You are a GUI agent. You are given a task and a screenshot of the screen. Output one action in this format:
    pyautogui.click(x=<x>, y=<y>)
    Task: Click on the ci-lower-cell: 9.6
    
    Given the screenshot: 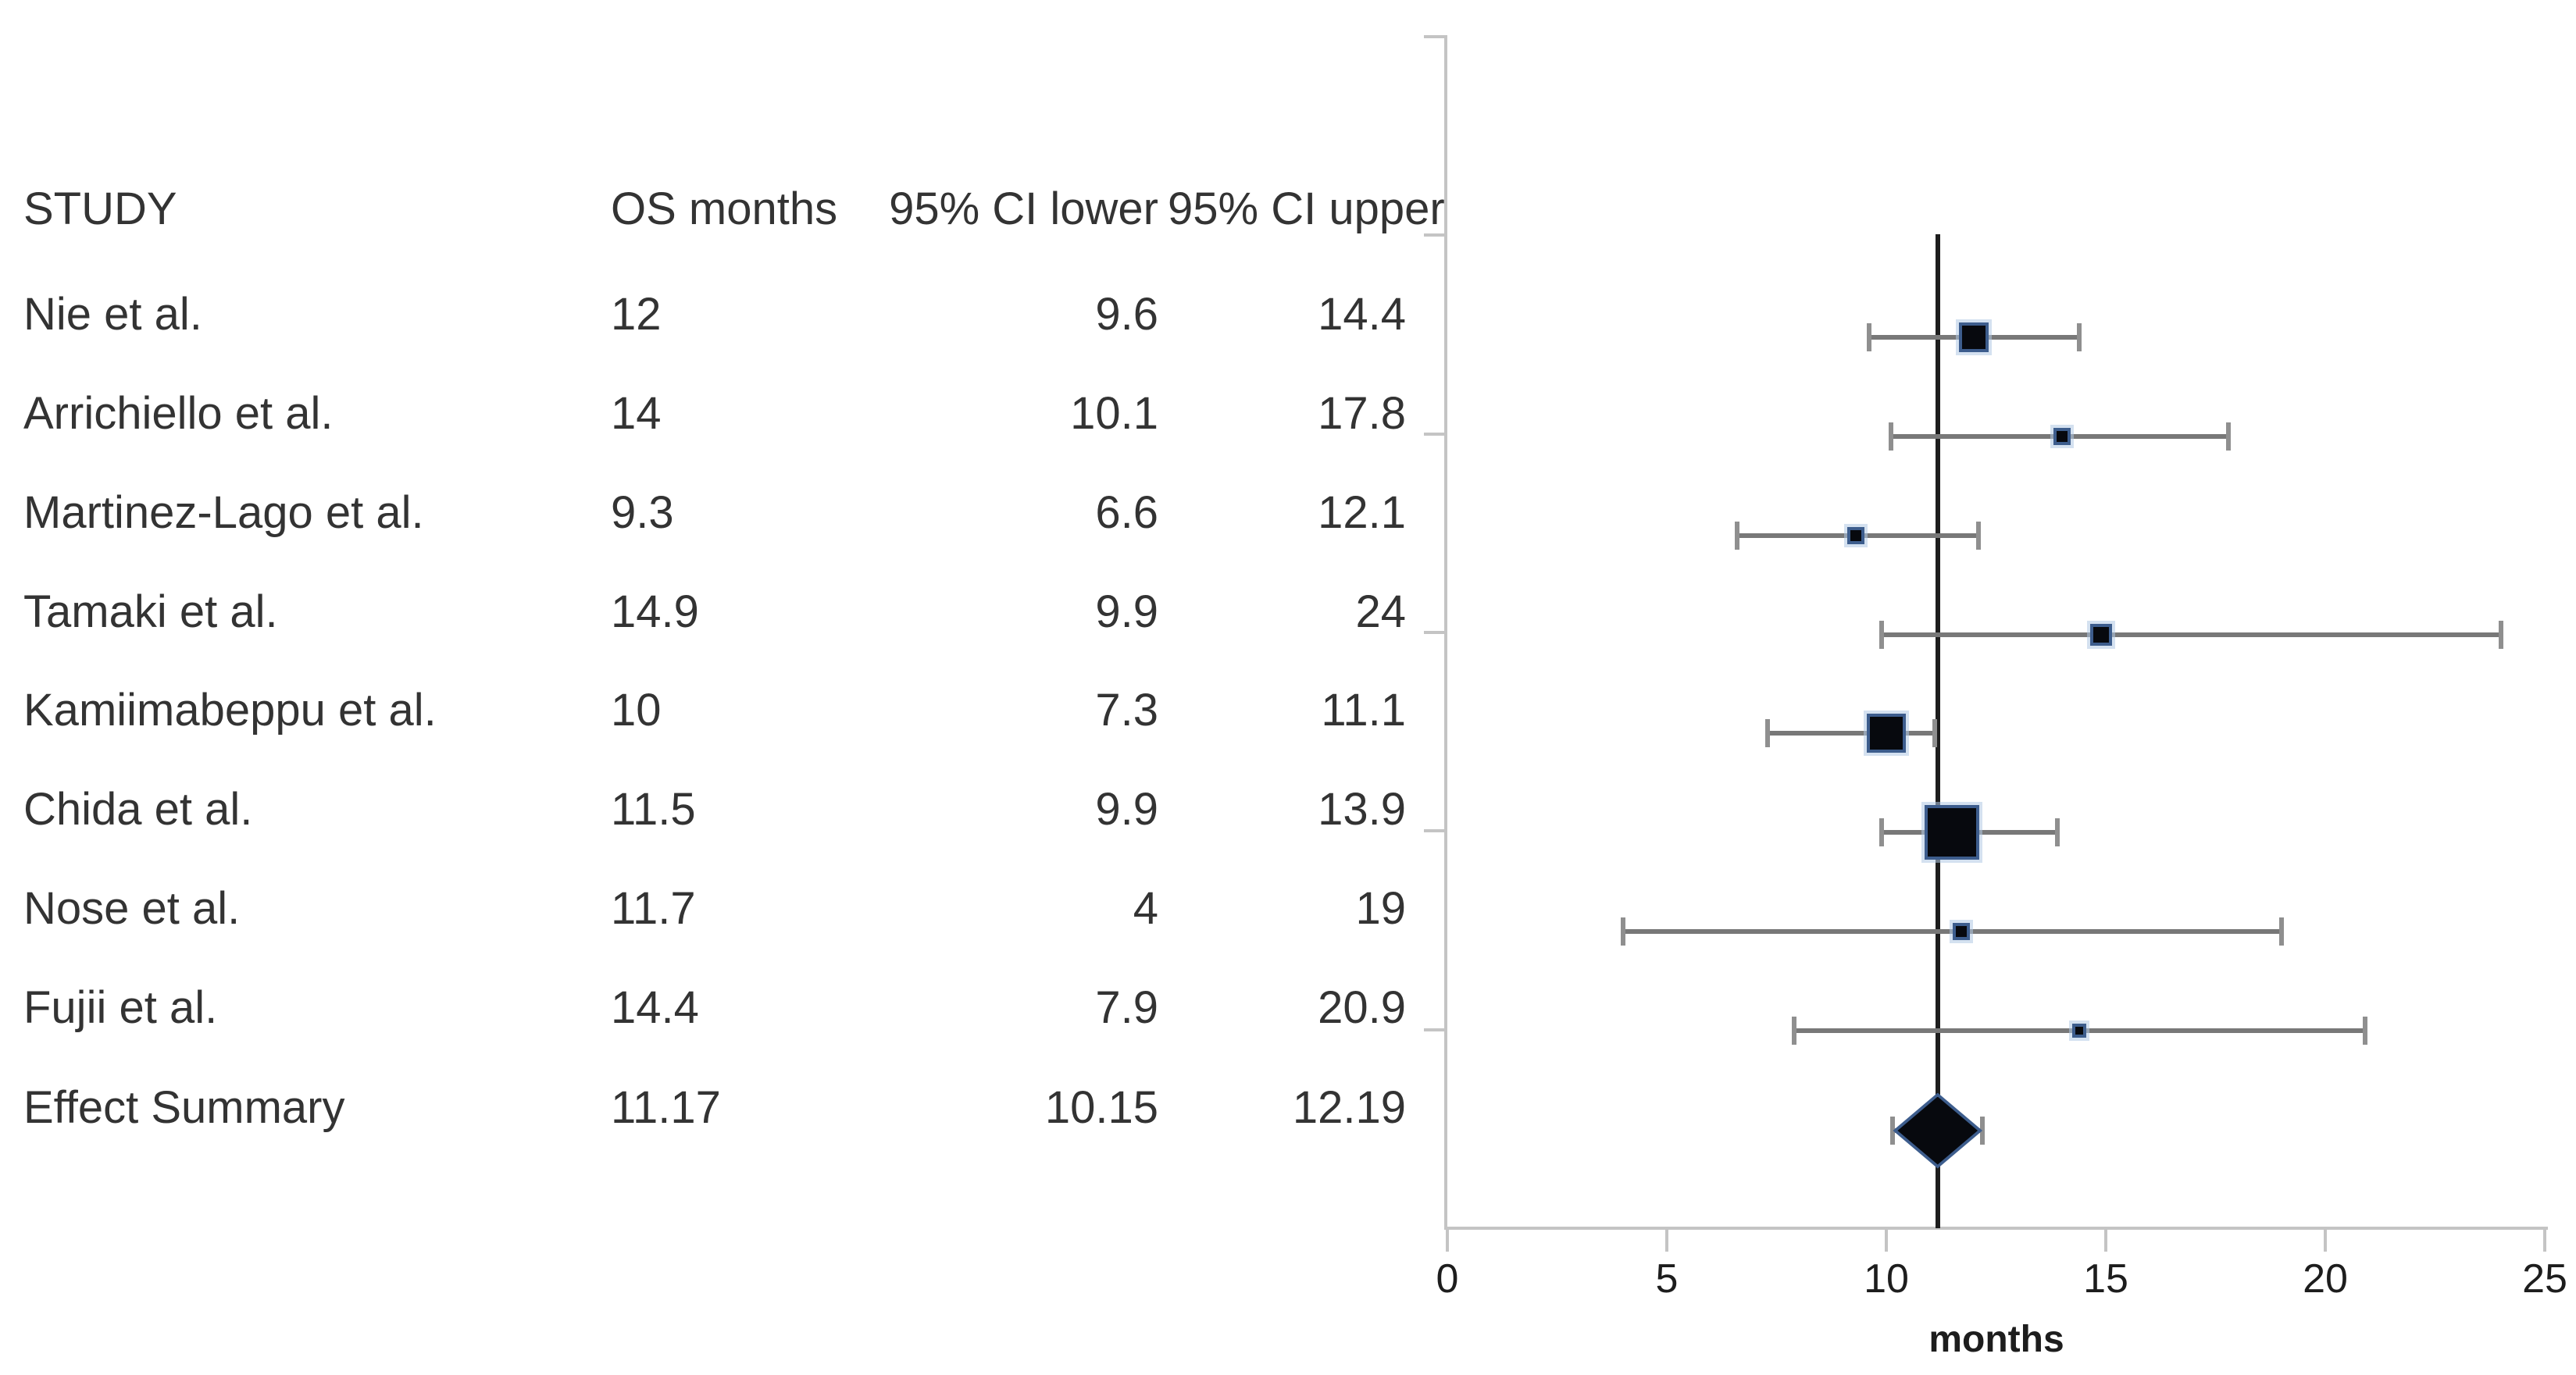 What is the action you would take?
    pyautogui.click(x=1126, y=314)
    